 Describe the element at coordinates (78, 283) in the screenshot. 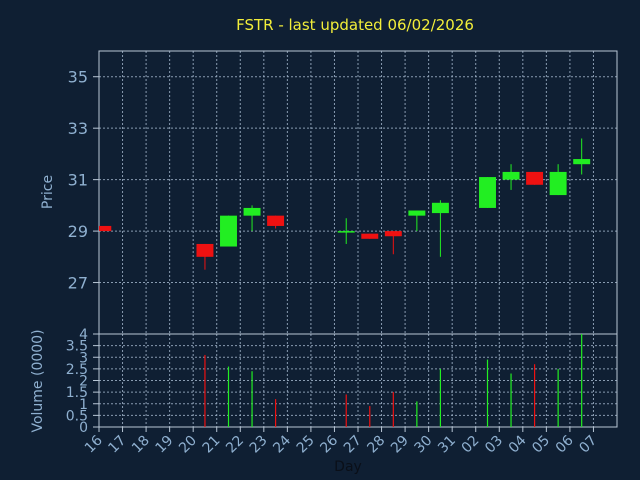

I see `price-tick-label: 27` at that location.